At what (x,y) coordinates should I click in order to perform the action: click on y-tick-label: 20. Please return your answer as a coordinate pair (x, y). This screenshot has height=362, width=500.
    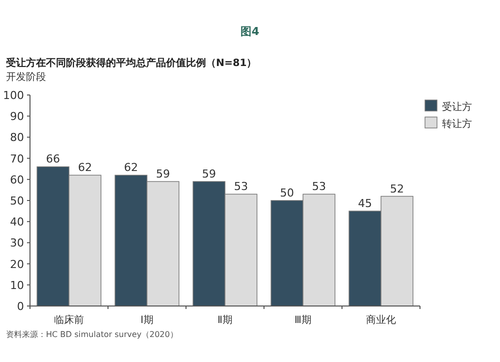
    Looking at the image, I should click on (17, 264).